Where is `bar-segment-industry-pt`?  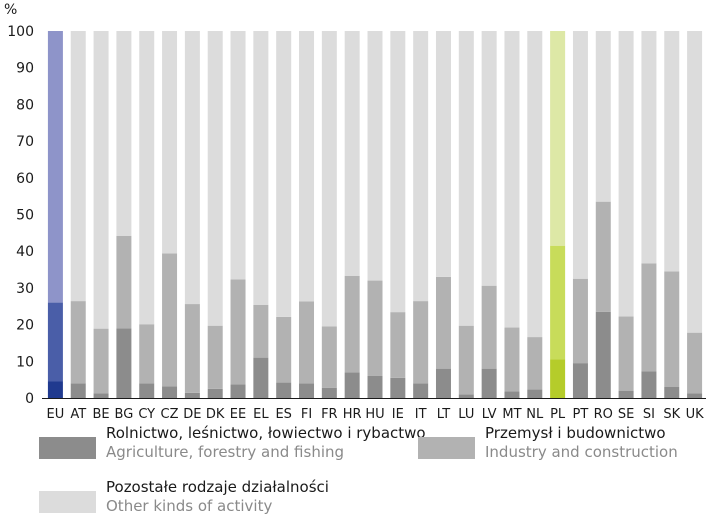
bar-segment-industry-pt is located at coordinates (580, 321).